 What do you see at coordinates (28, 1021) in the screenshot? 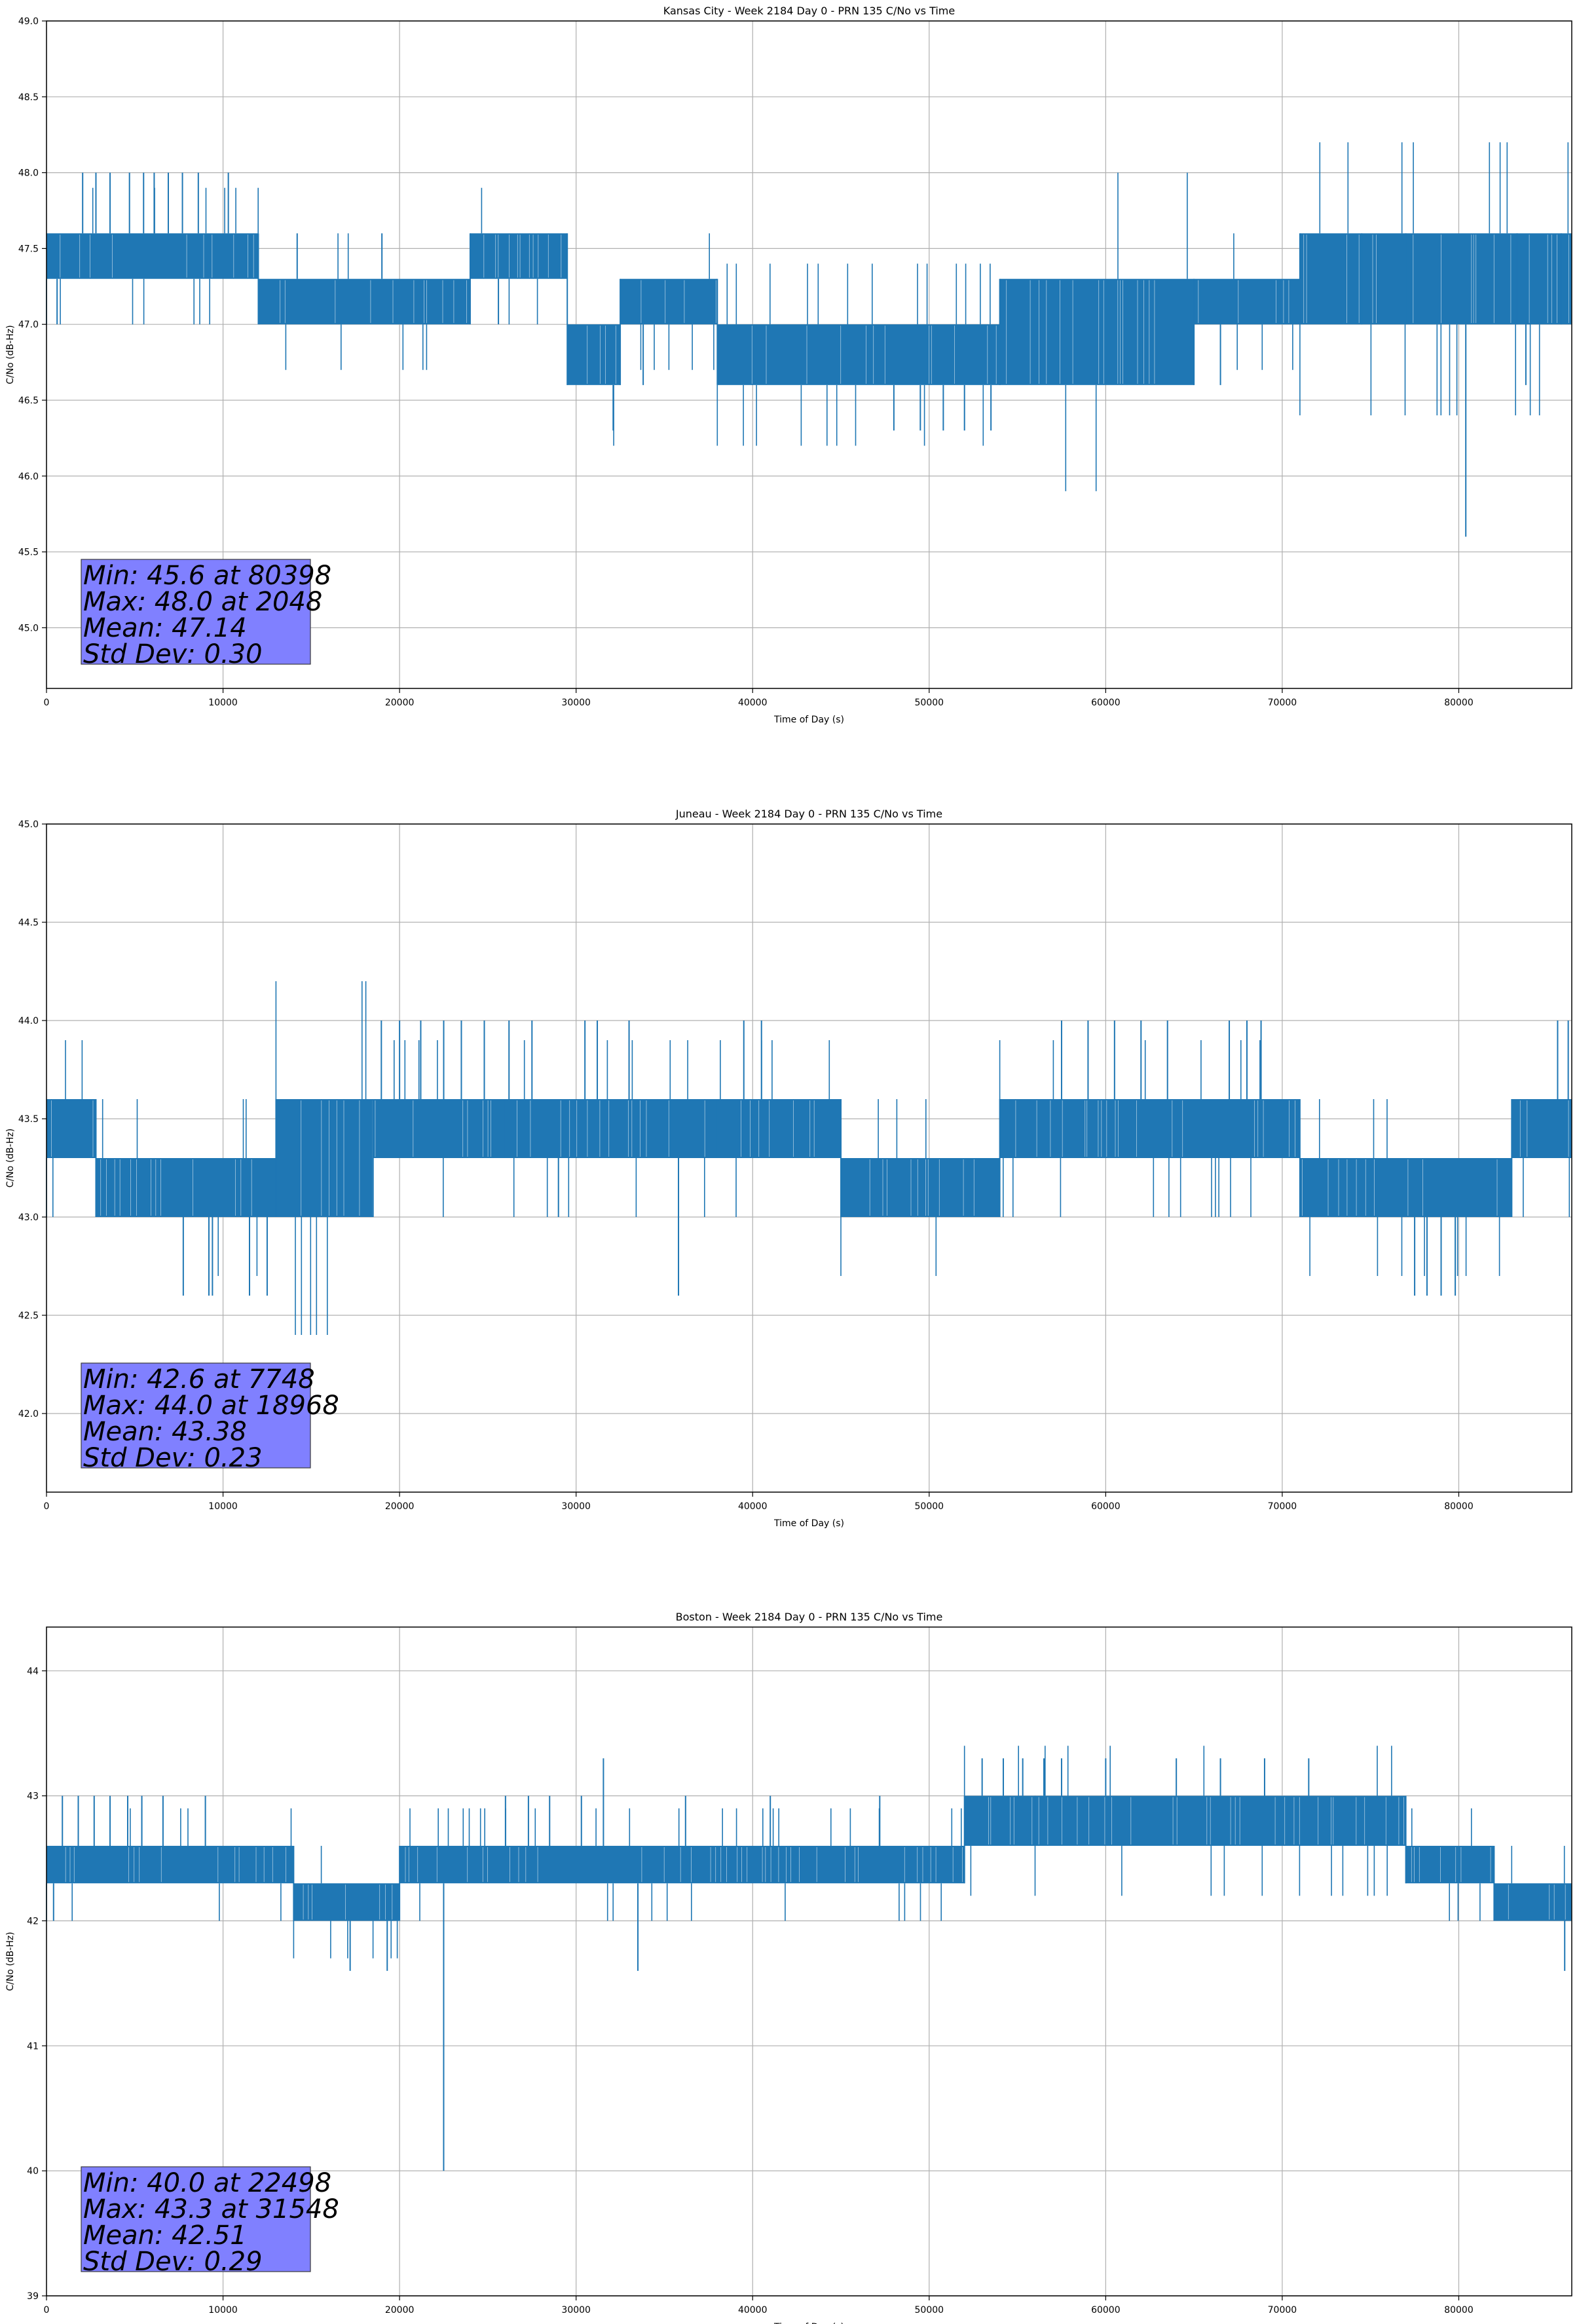
I see `y-tick-label: 44.0` at bounding box center [28, 1021].